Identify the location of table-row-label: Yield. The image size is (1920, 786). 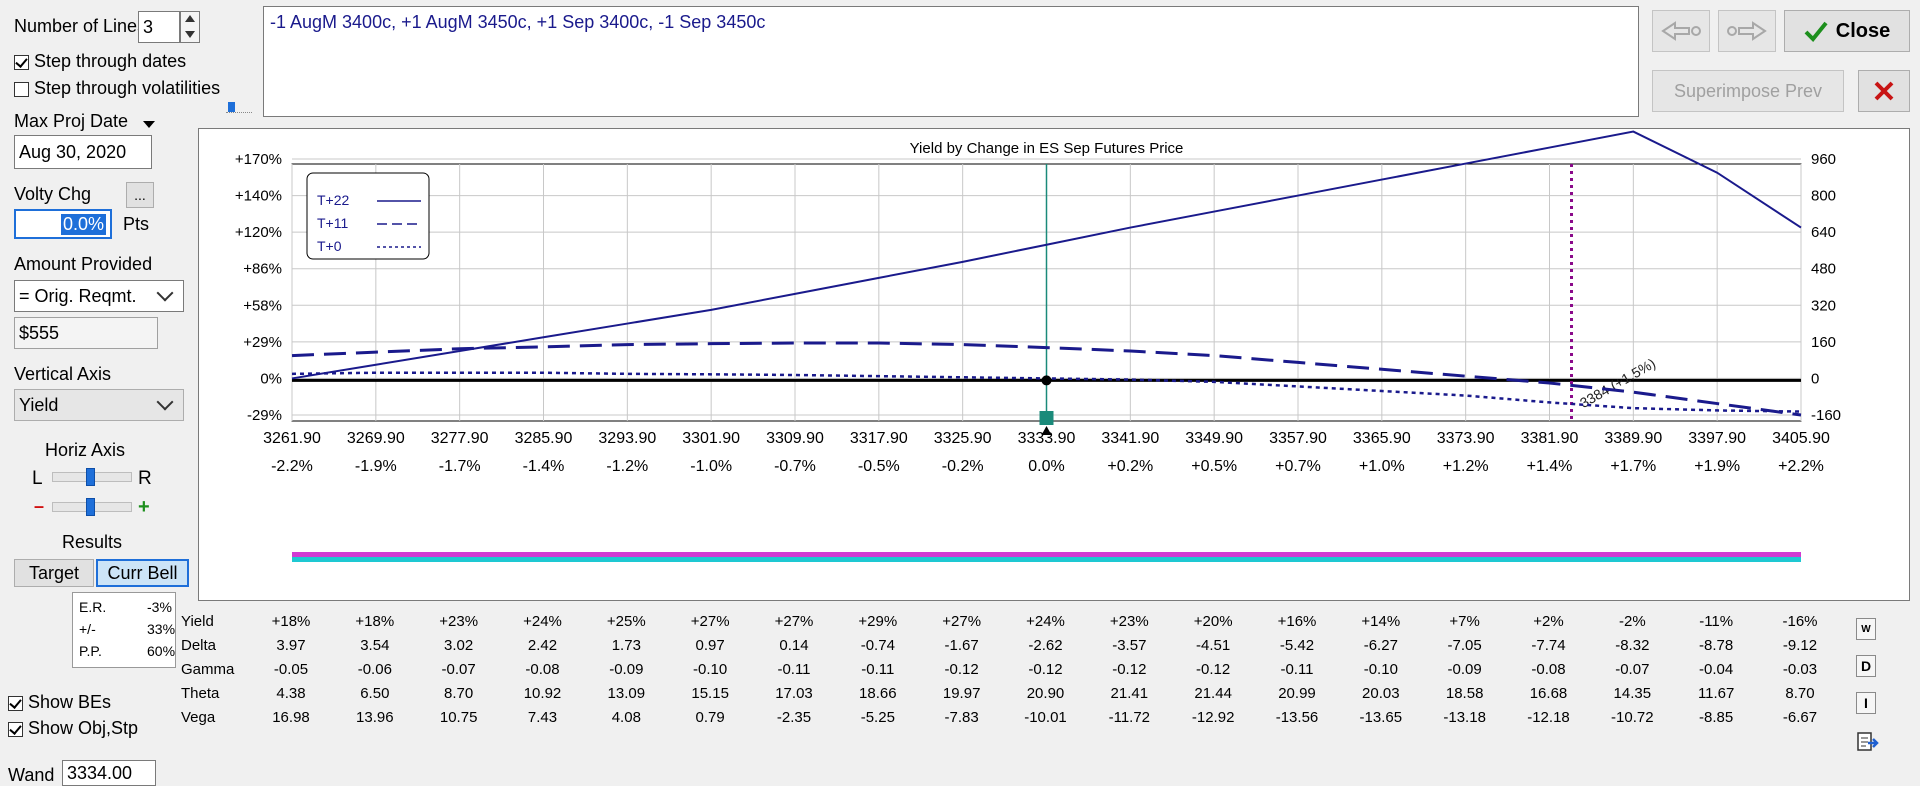
(197, 621).